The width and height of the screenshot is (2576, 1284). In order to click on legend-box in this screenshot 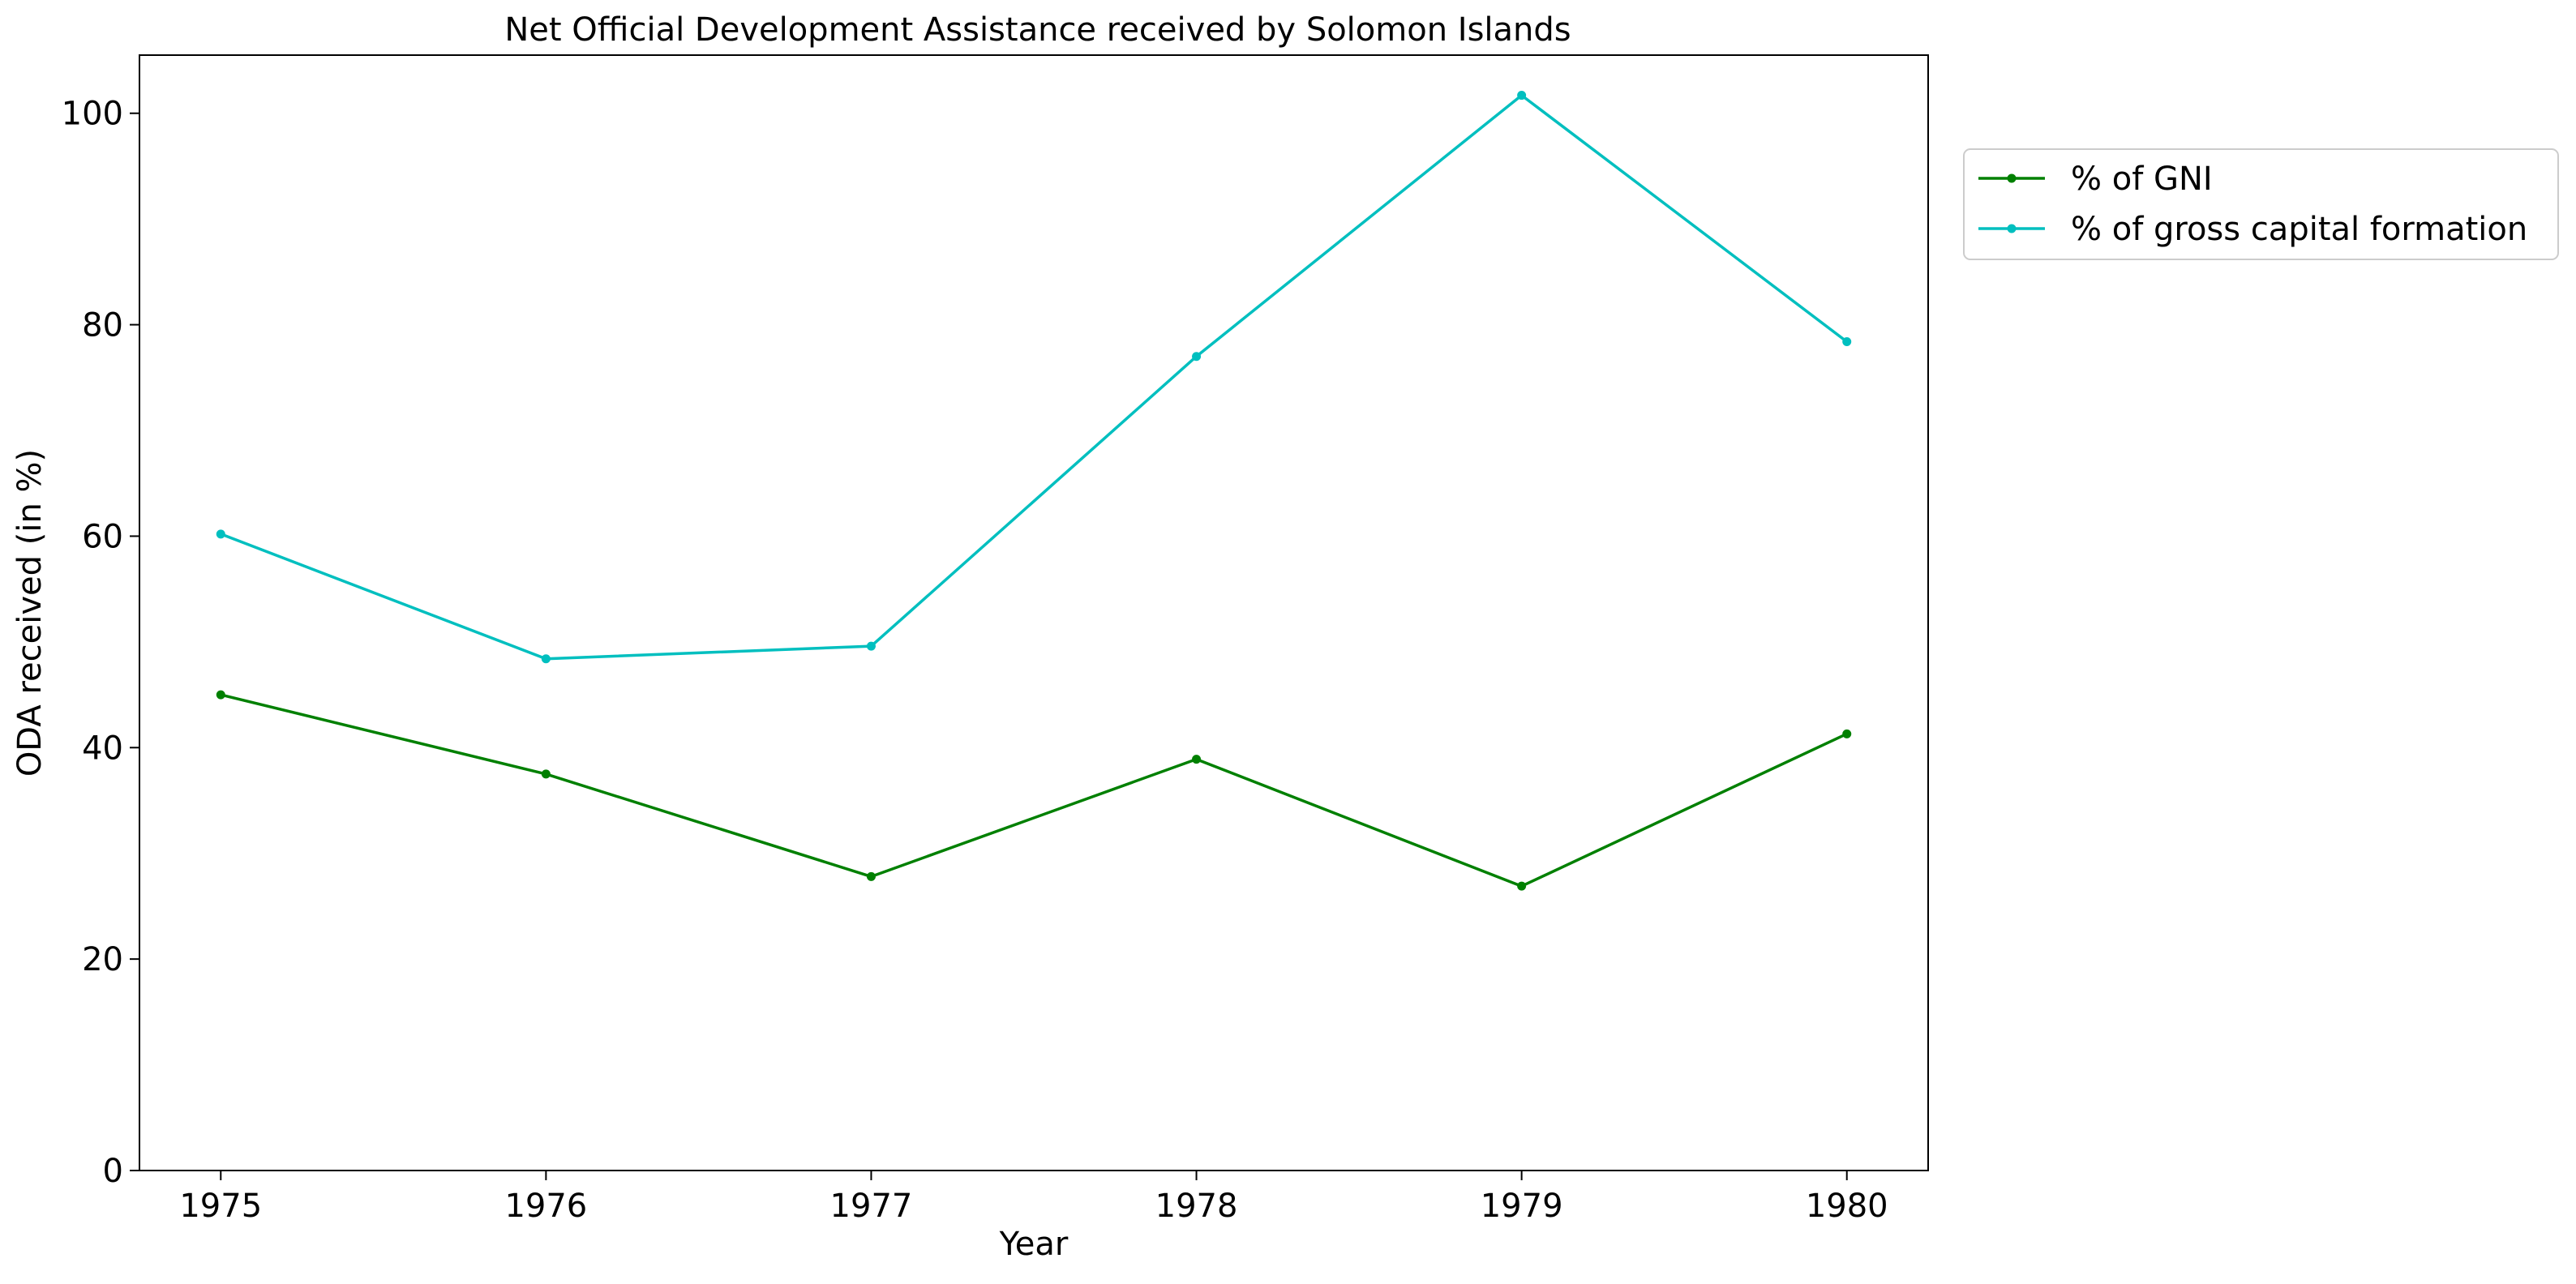, I will do `click(2261, 204)`.